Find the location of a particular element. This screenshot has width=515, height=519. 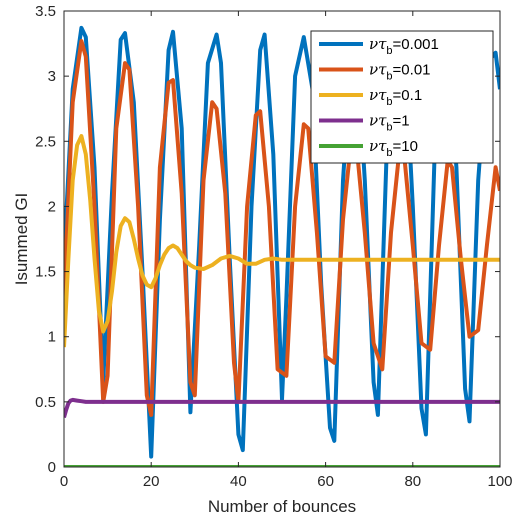

y-tick-label: 2 is located at coordinates (52, 206).